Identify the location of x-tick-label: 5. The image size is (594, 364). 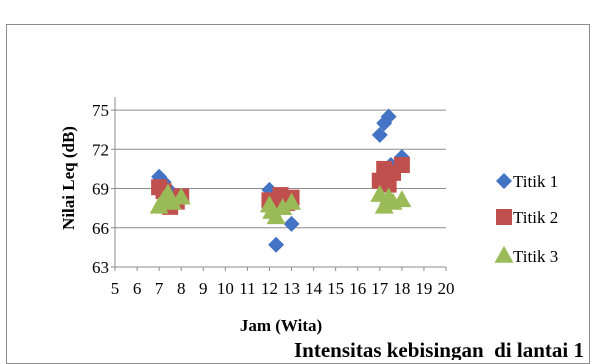
(115, 288).